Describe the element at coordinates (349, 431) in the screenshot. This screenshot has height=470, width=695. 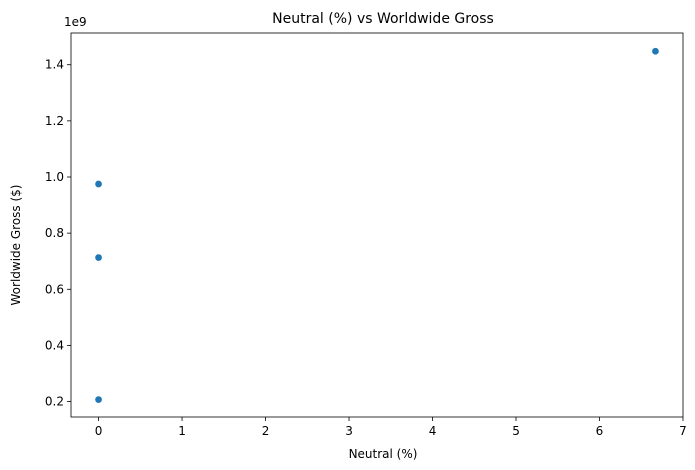
I see `x-tick-label: 3` at that location.